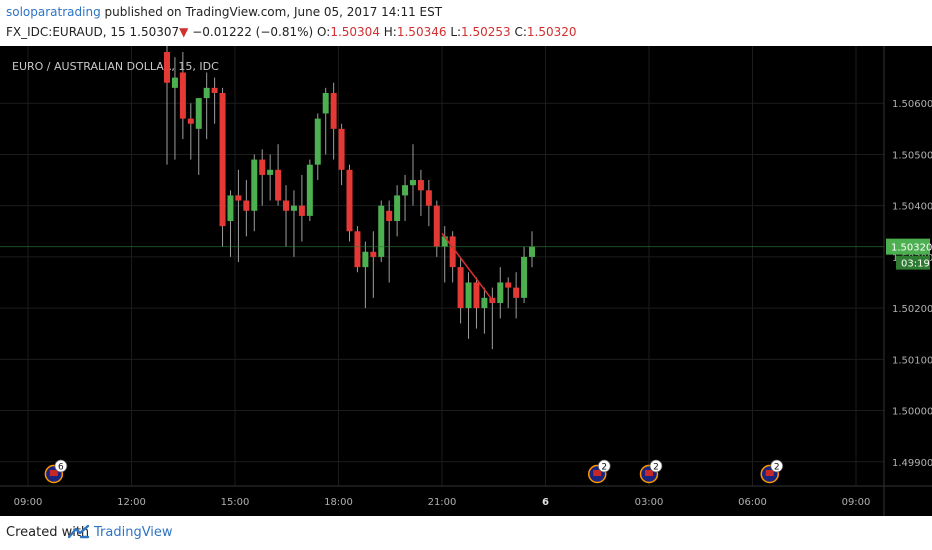 The image size is (932, 550). Describe the element at coordinates (421, 32) in the screenshot. I see `high-value: 1.50346` at that location.